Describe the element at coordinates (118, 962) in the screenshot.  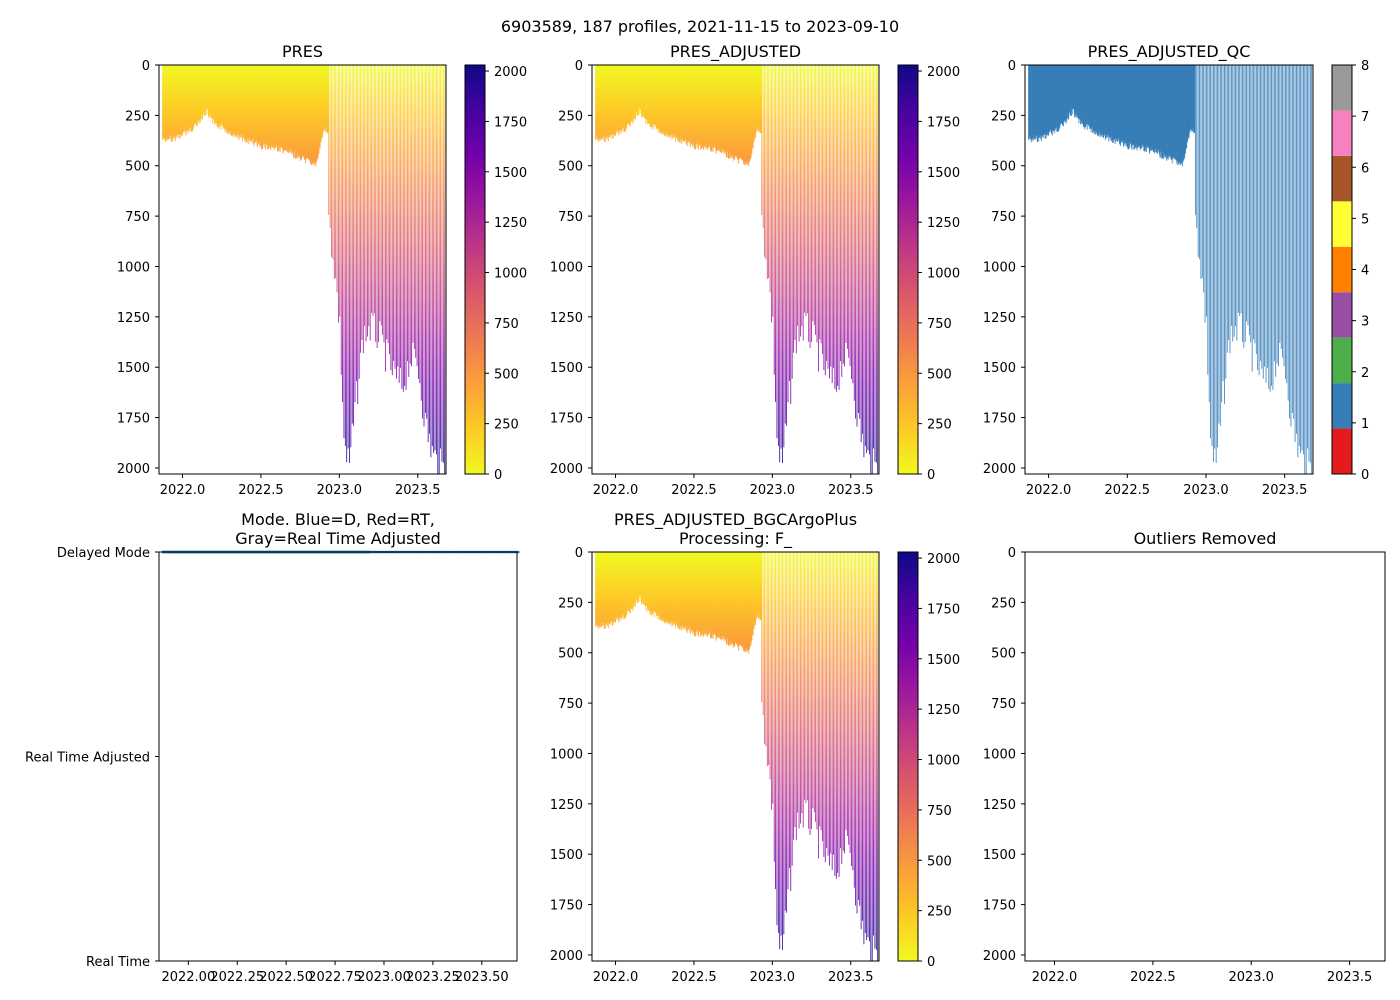
I see `y-tick-label: Real Time` at that location.